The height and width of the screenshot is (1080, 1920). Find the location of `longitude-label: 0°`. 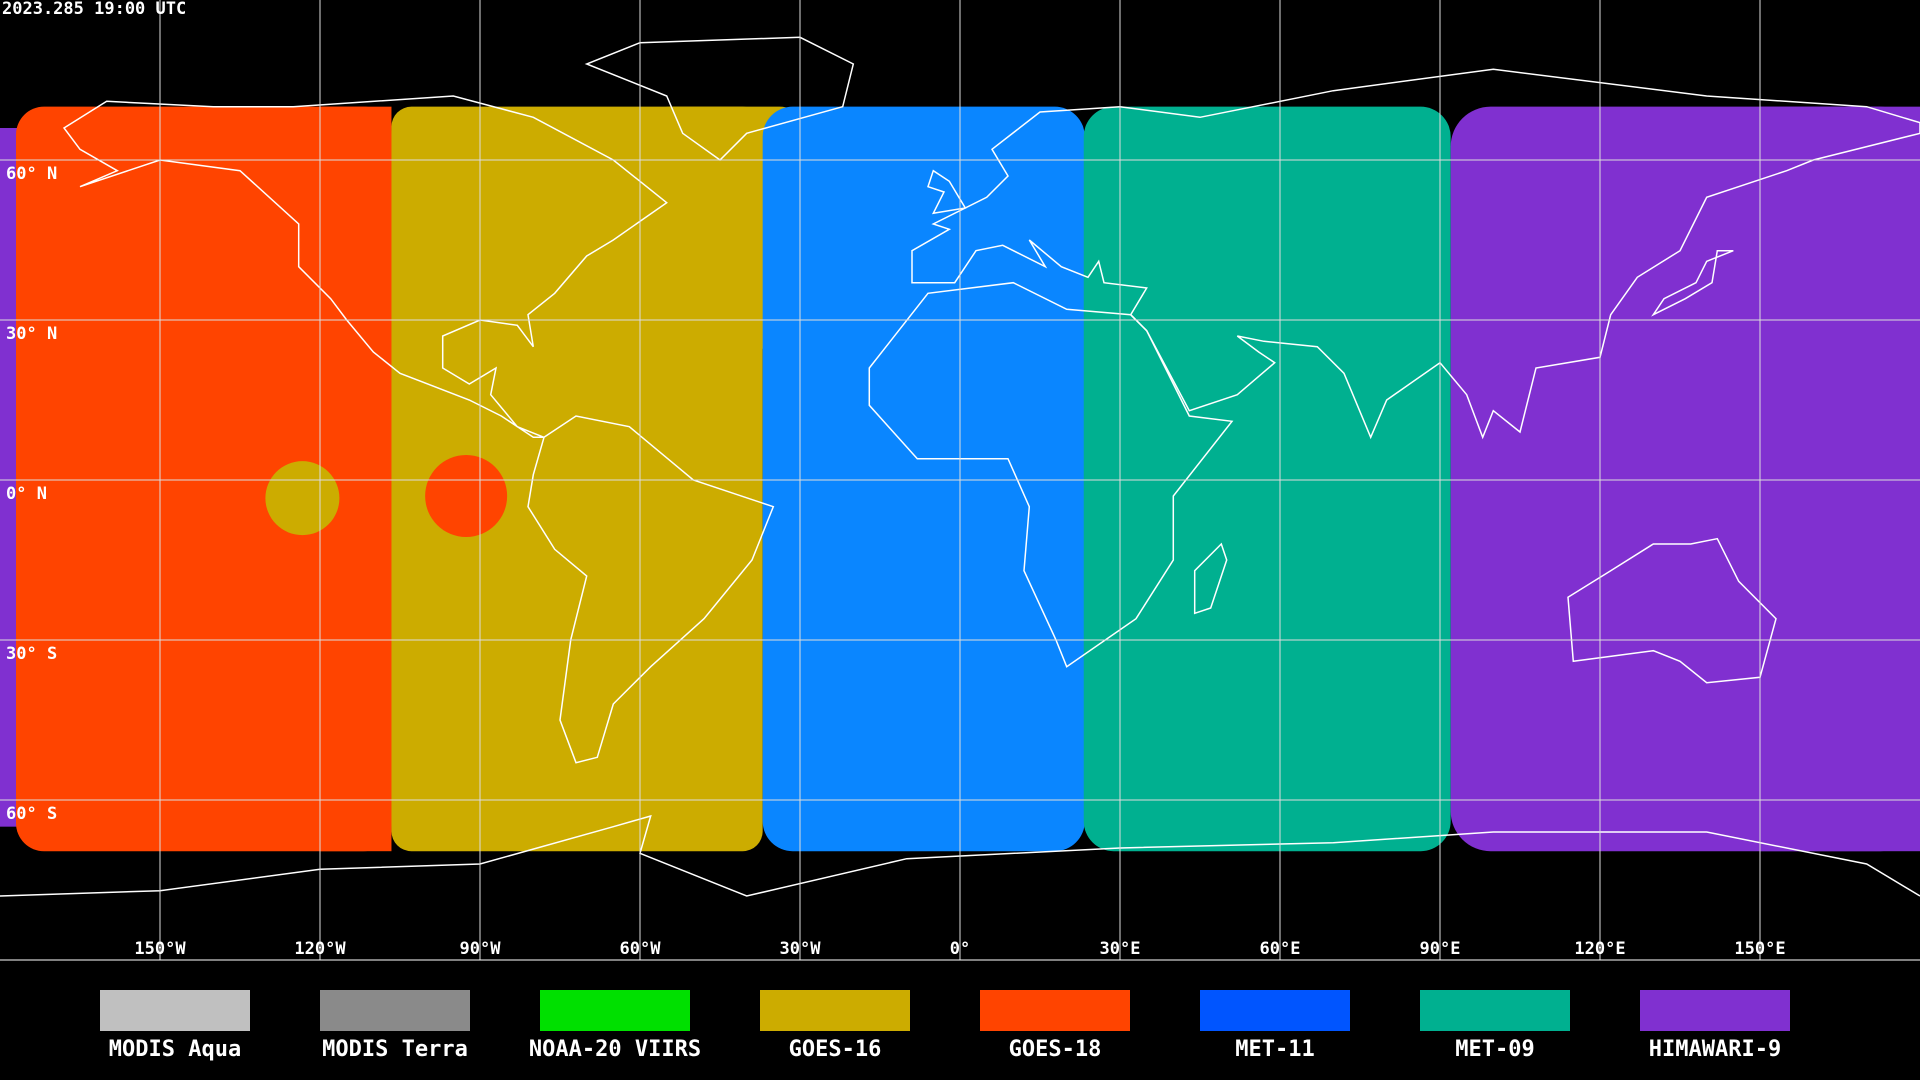

longitude-label: 0° is located at coordinates (960, 949).